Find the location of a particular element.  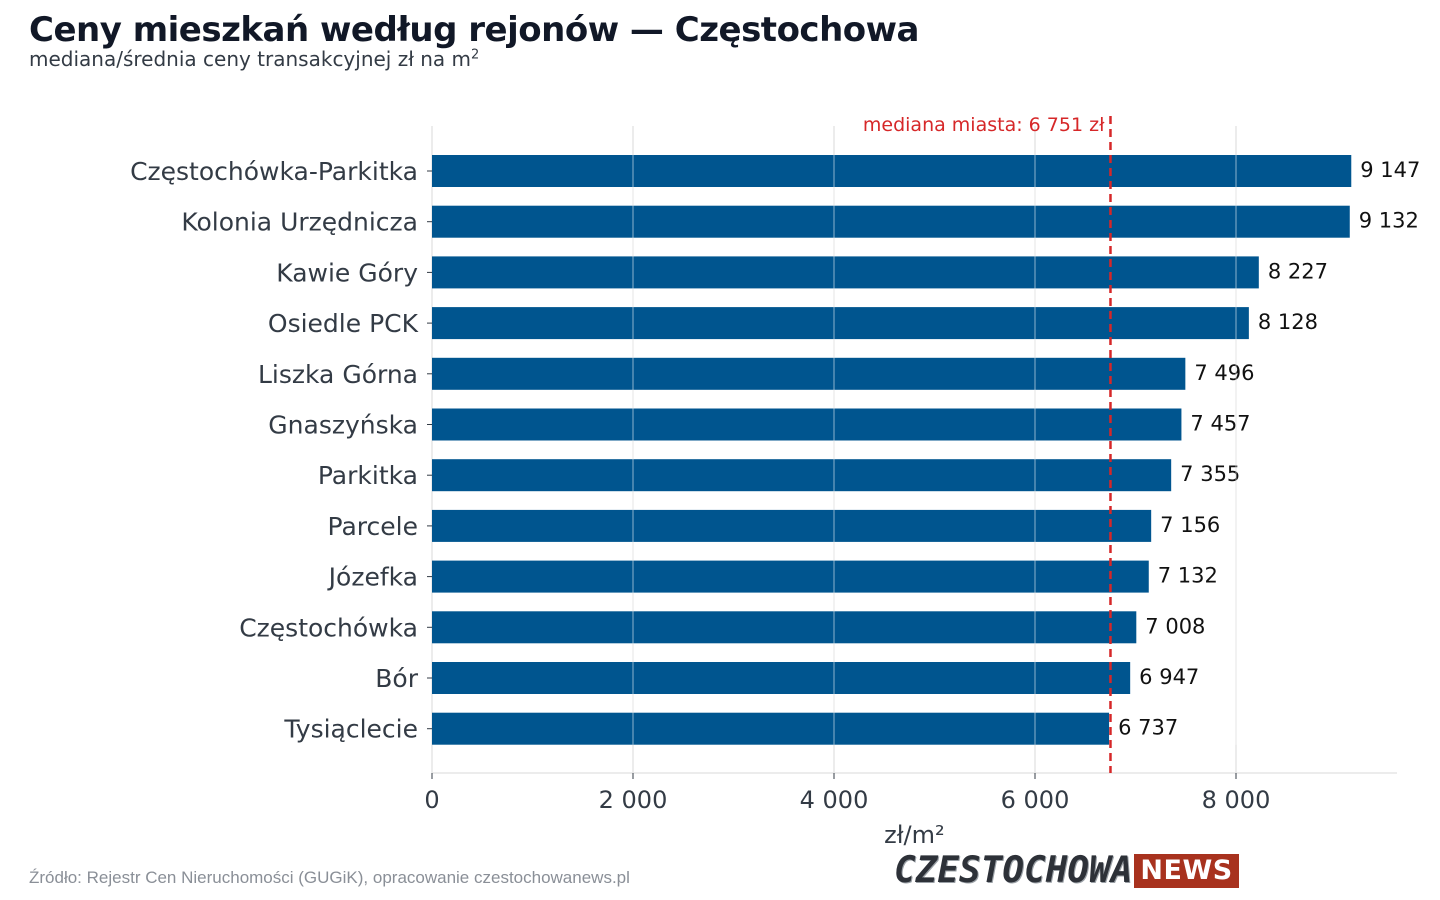

x-tick-label: 4 000 is located at coordinates (834, 800).